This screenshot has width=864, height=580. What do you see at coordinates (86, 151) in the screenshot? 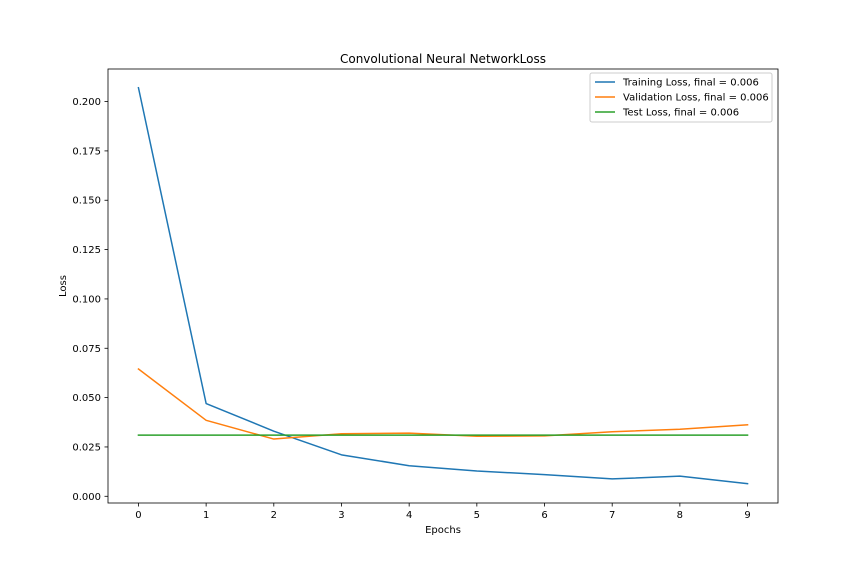
I see `y-tick-label: 0.175` at bounding box center [86, 151].